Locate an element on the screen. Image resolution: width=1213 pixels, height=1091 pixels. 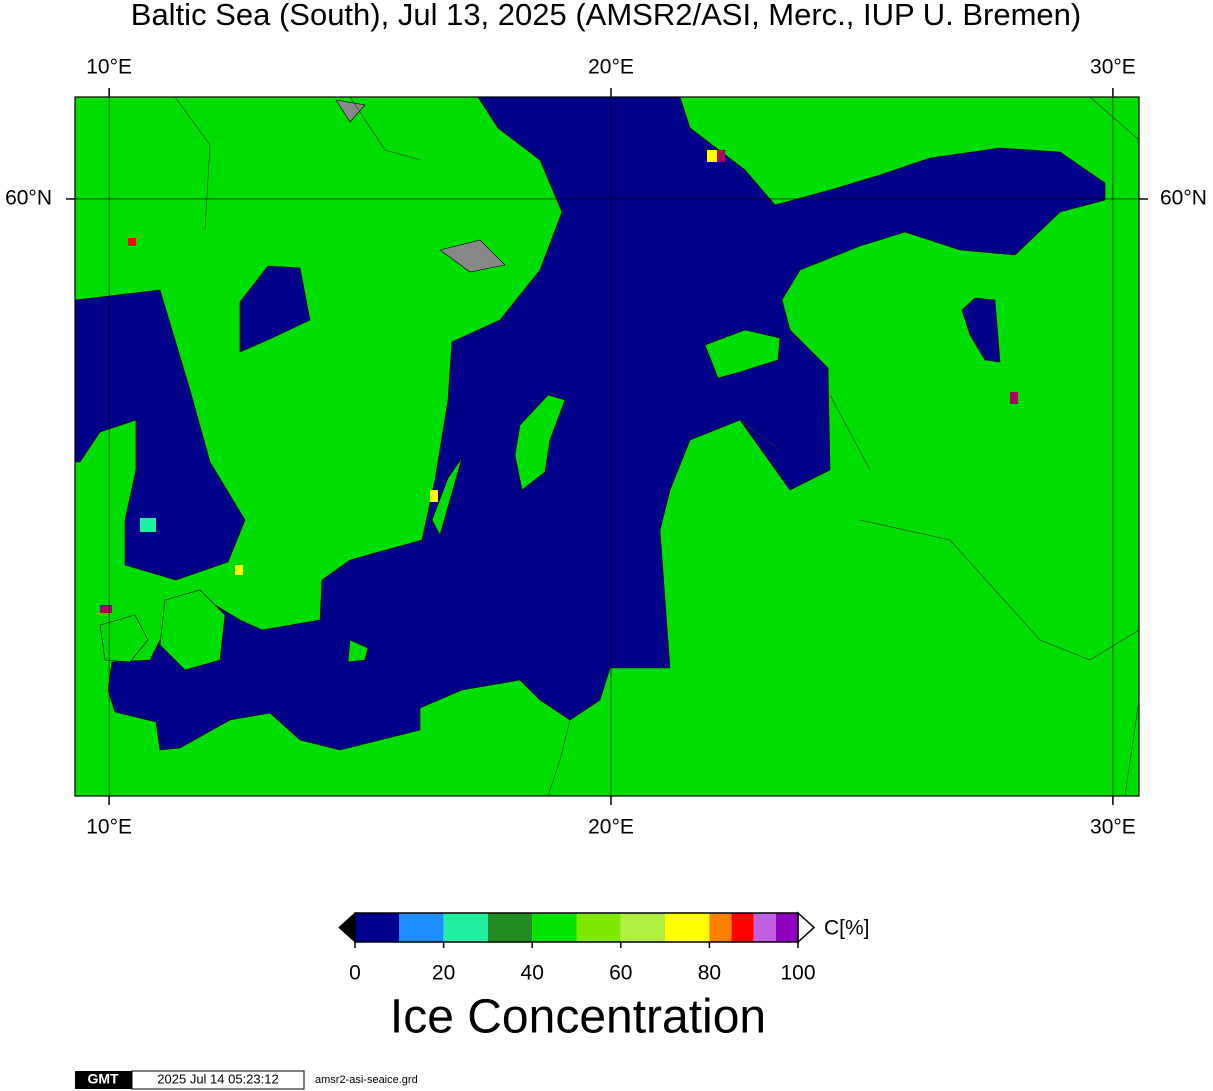
colorbar-tick-label: 80 is located at coordinates (709, 973).